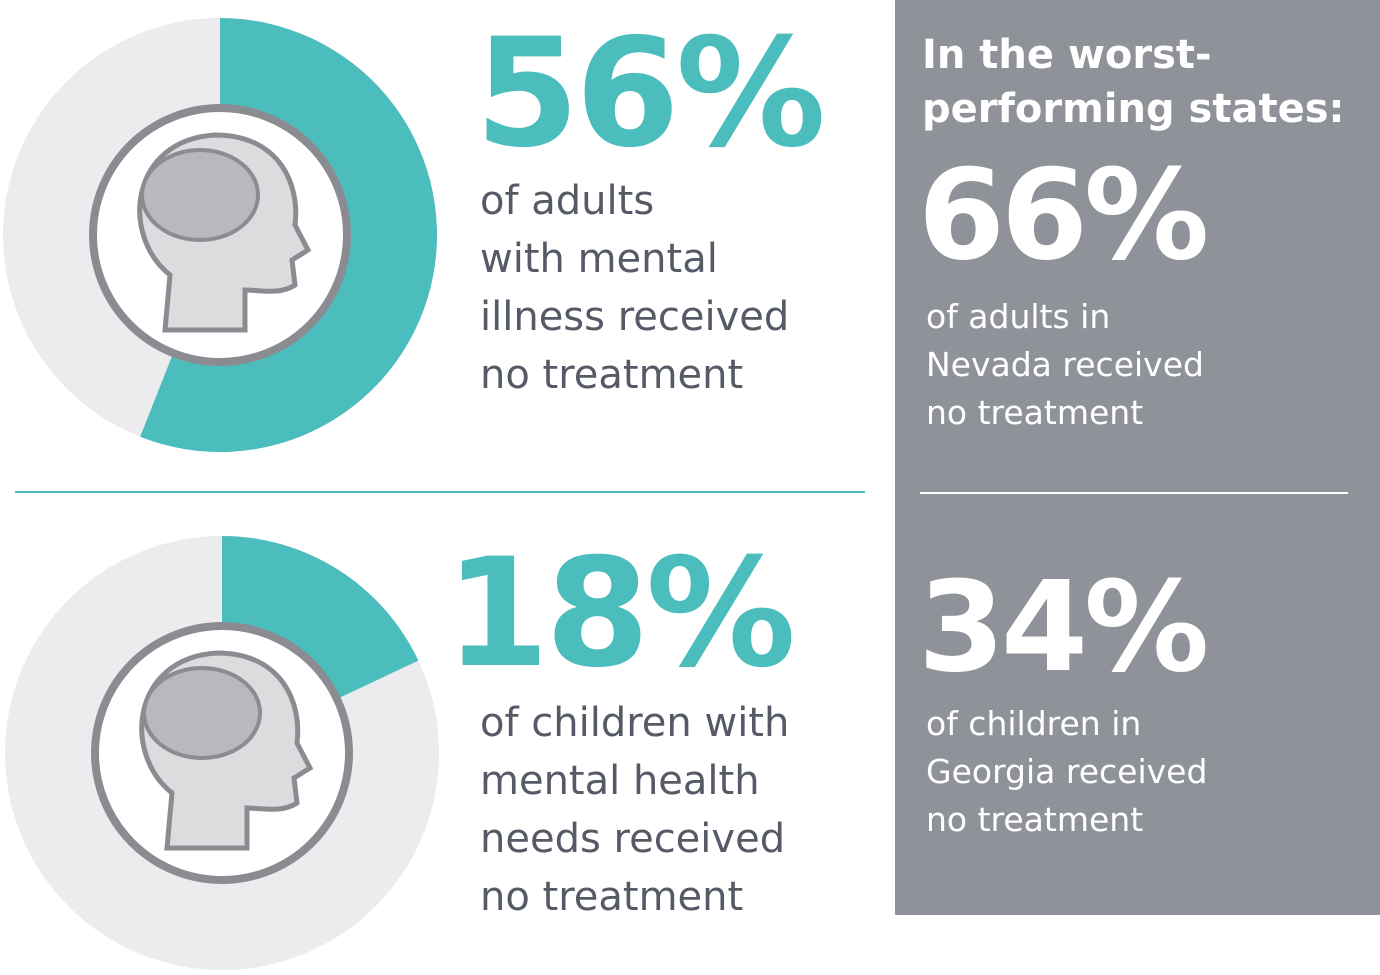 This screenshot has height=975, width=1380. I want to click on description-line: illness received, so click(634, 317).